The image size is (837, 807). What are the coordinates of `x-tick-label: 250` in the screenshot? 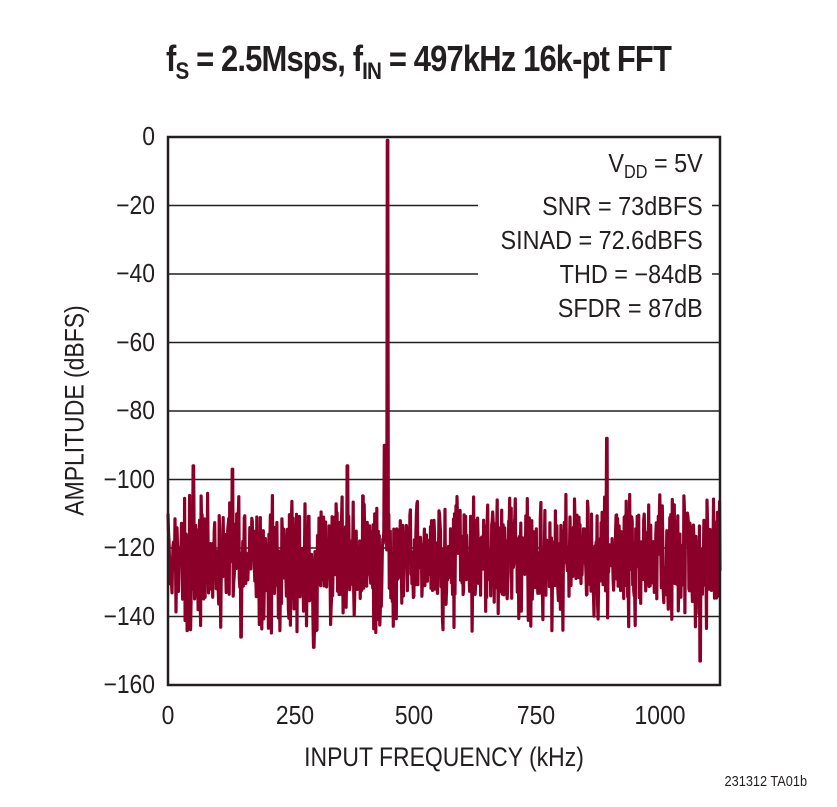 It's located at (295, 715).